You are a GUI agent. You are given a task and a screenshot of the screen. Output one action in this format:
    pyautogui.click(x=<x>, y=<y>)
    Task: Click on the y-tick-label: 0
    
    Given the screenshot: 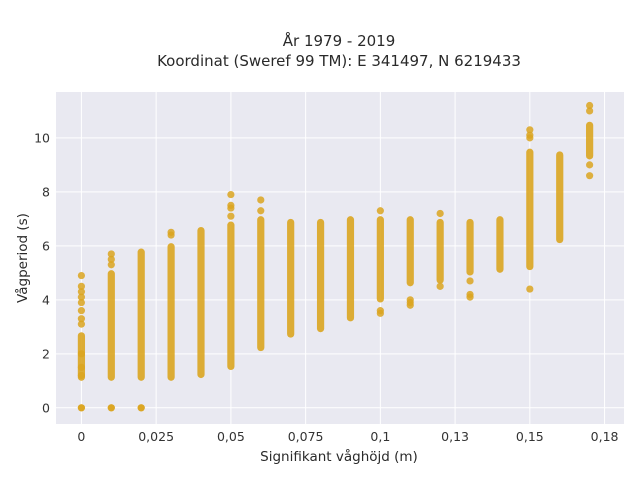 What is the action you would take?
    pyautogui.click(x=46, y=407)
    